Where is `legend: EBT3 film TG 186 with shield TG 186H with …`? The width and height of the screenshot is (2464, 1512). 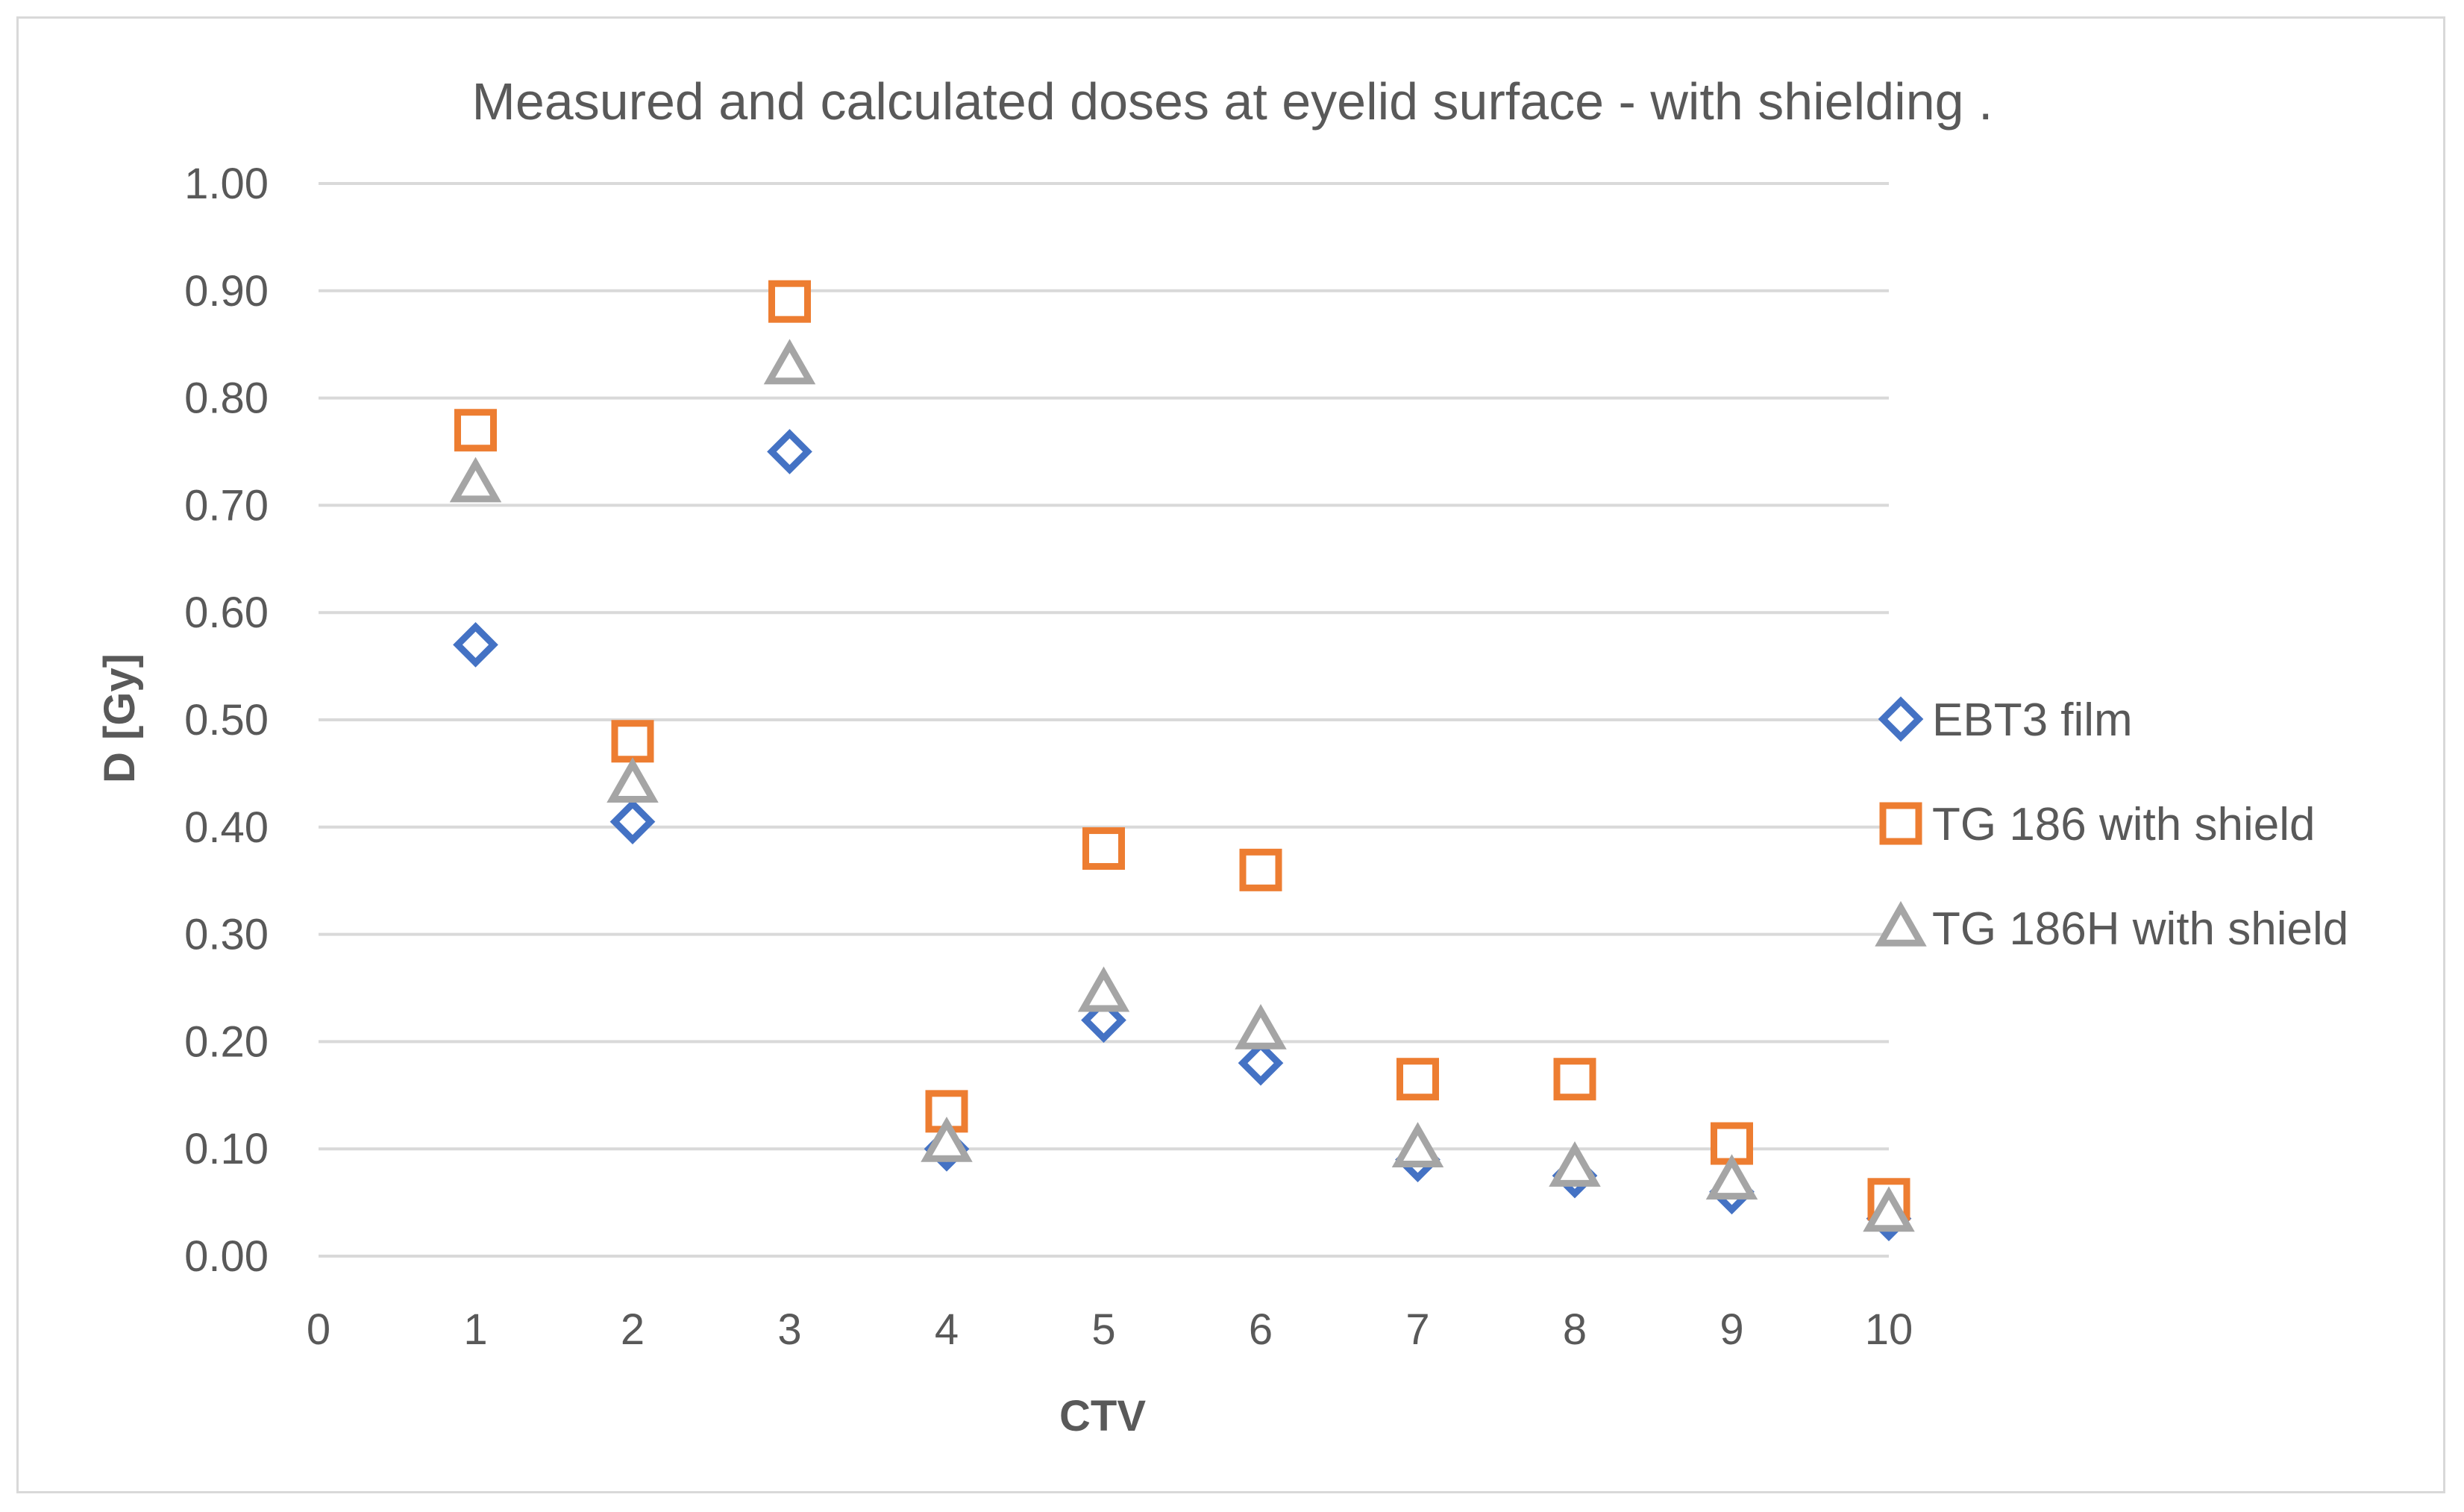 legend: EBT3 film TG 186 with shield TG 186H with … is located at coordinates (2111, 824).